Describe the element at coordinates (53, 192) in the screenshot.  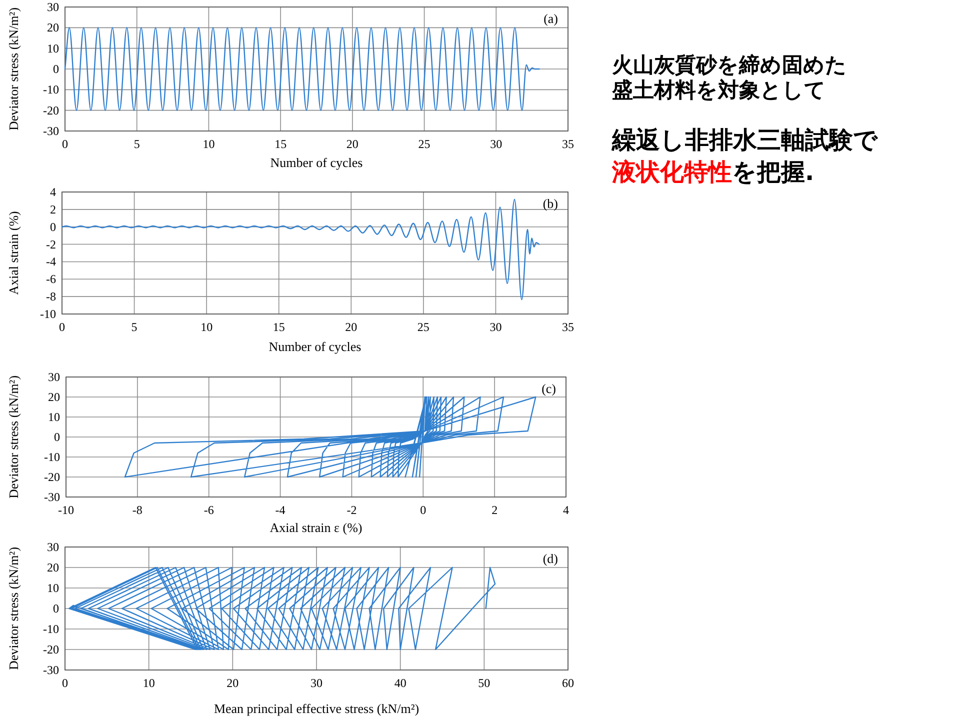
I see `ytick: 4` at that location.